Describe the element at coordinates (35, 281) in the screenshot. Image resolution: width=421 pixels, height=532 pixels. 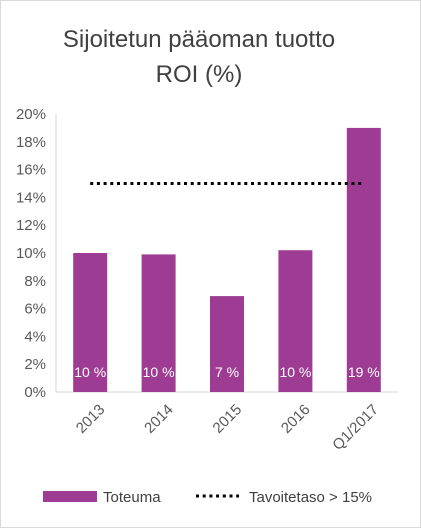
I see `y-tick-label: 8%` at that location.